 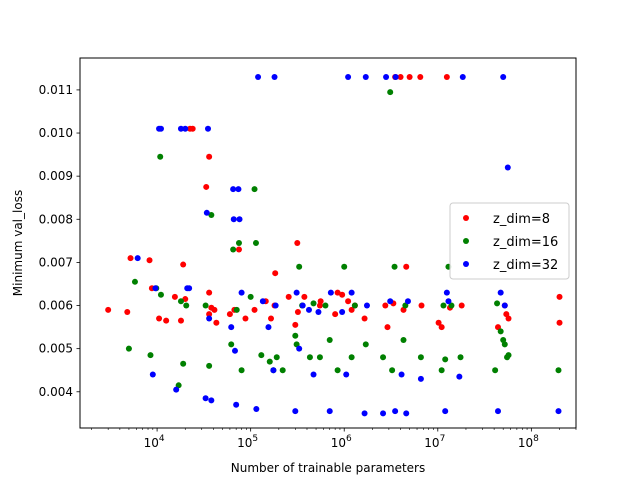 What do you see at coordinates (528, 442) in the screenshot?
I see `x-tick-label: 10⁸` at bounding box center [528, 442].